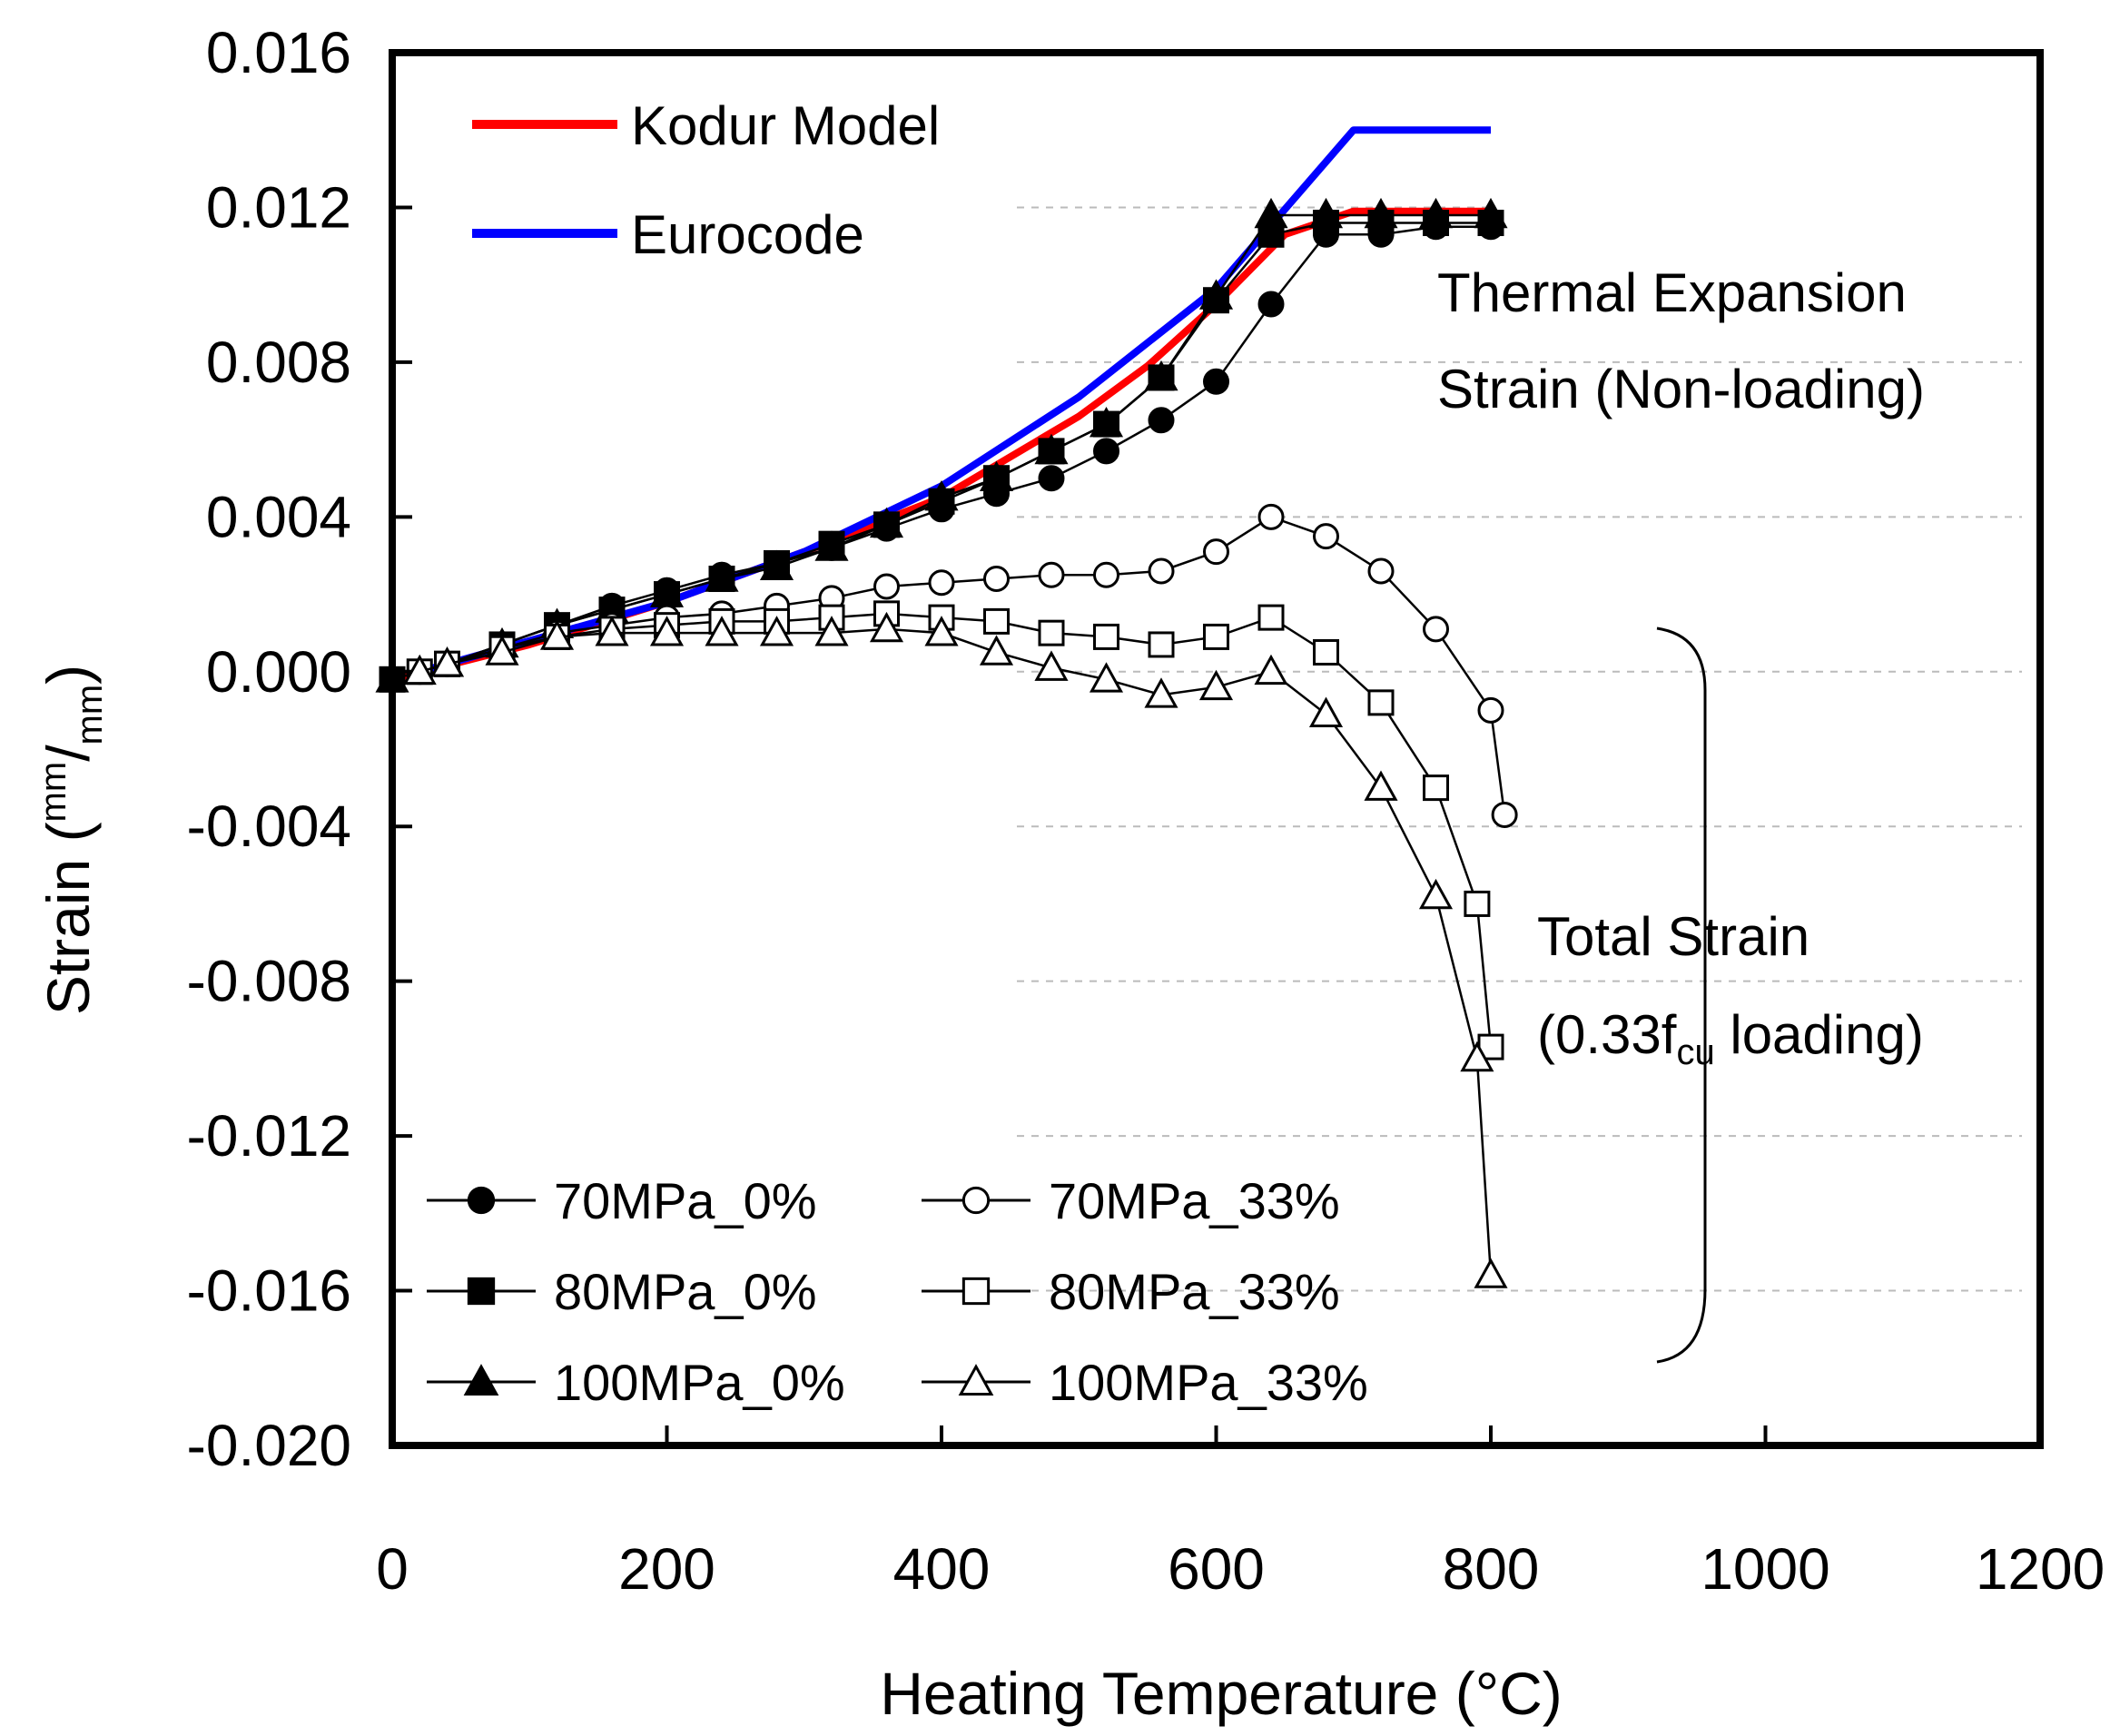 Image resolution: width=2120 pixels, height=1736 pixels. What do you see at coordinates (269, 981) in the screenshot?
I see `y-tick-label-6: -0.008` at bounding box center [269, 981].